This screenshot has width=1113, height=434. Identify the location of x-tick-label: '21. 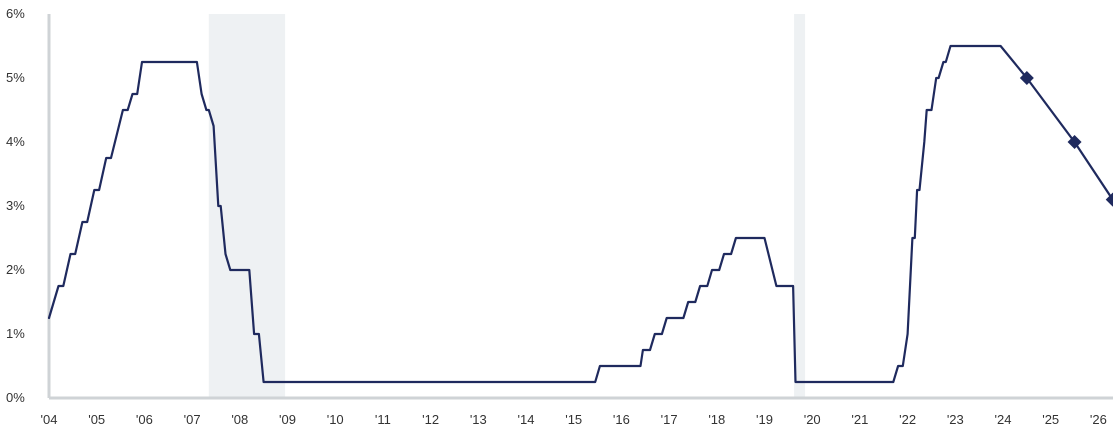
(859, 419).